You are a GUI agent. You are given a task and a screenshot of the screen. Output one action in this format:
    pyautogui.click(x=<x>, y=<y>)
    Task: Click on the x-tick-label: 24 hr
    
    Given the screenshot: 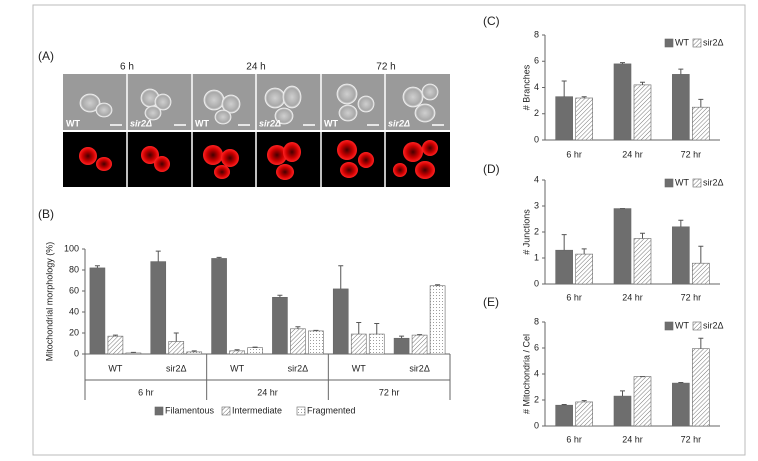 What is the action you would take?
    pyautogui.click(x=632, y=297)
    